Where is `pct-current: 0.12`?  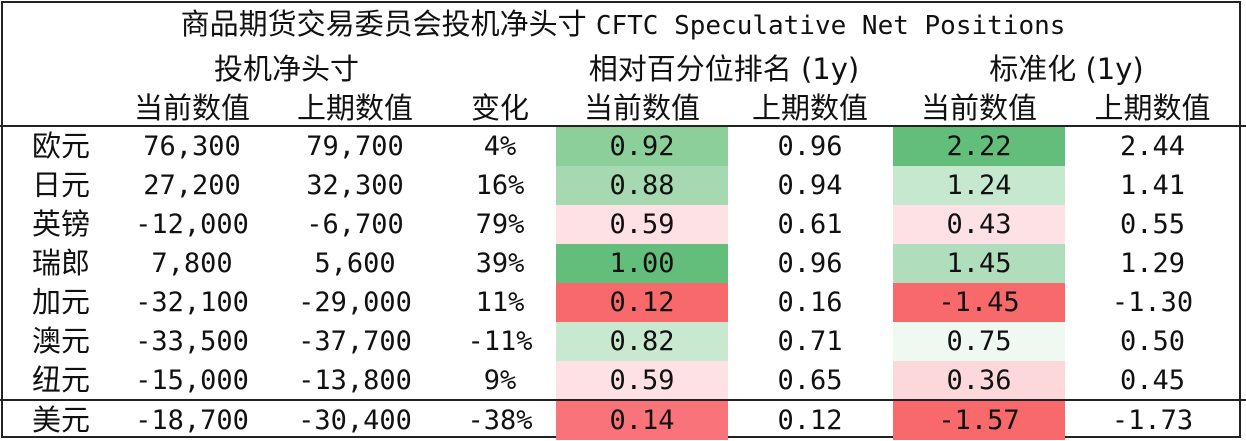
pct-current: 0.12 is located at coordinates (642, 302).